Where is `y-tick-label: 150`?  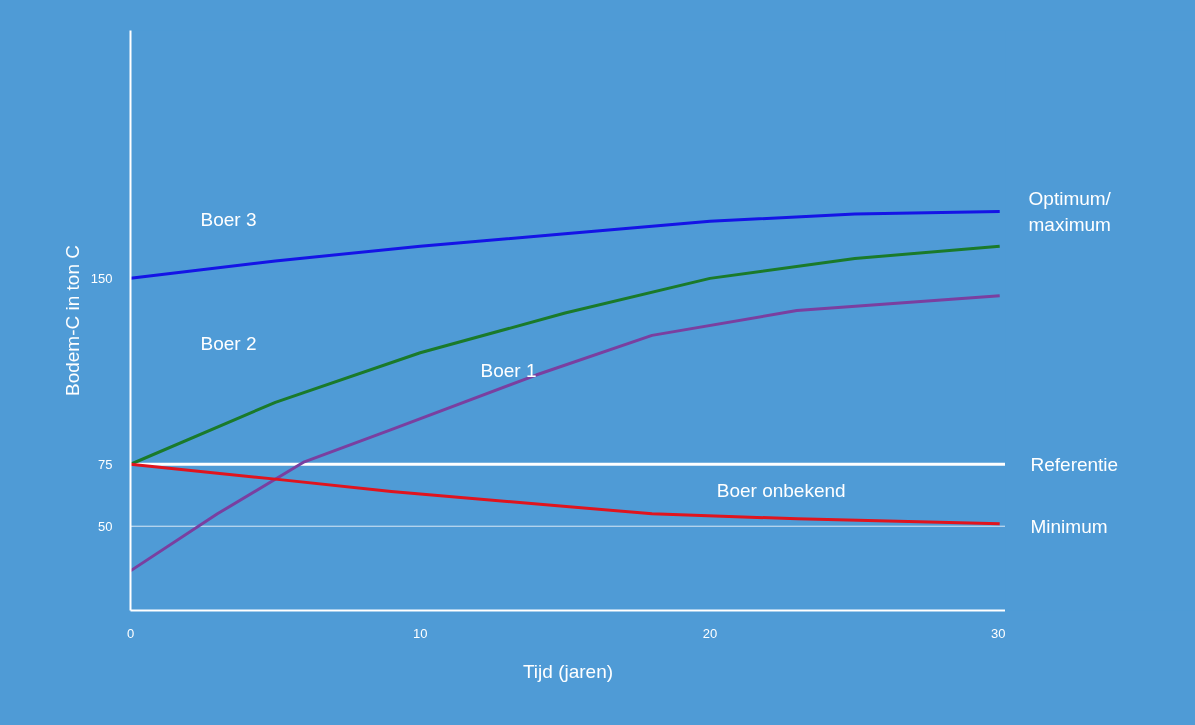 y-tick-label: 150 is located at coordinates (101, 278).